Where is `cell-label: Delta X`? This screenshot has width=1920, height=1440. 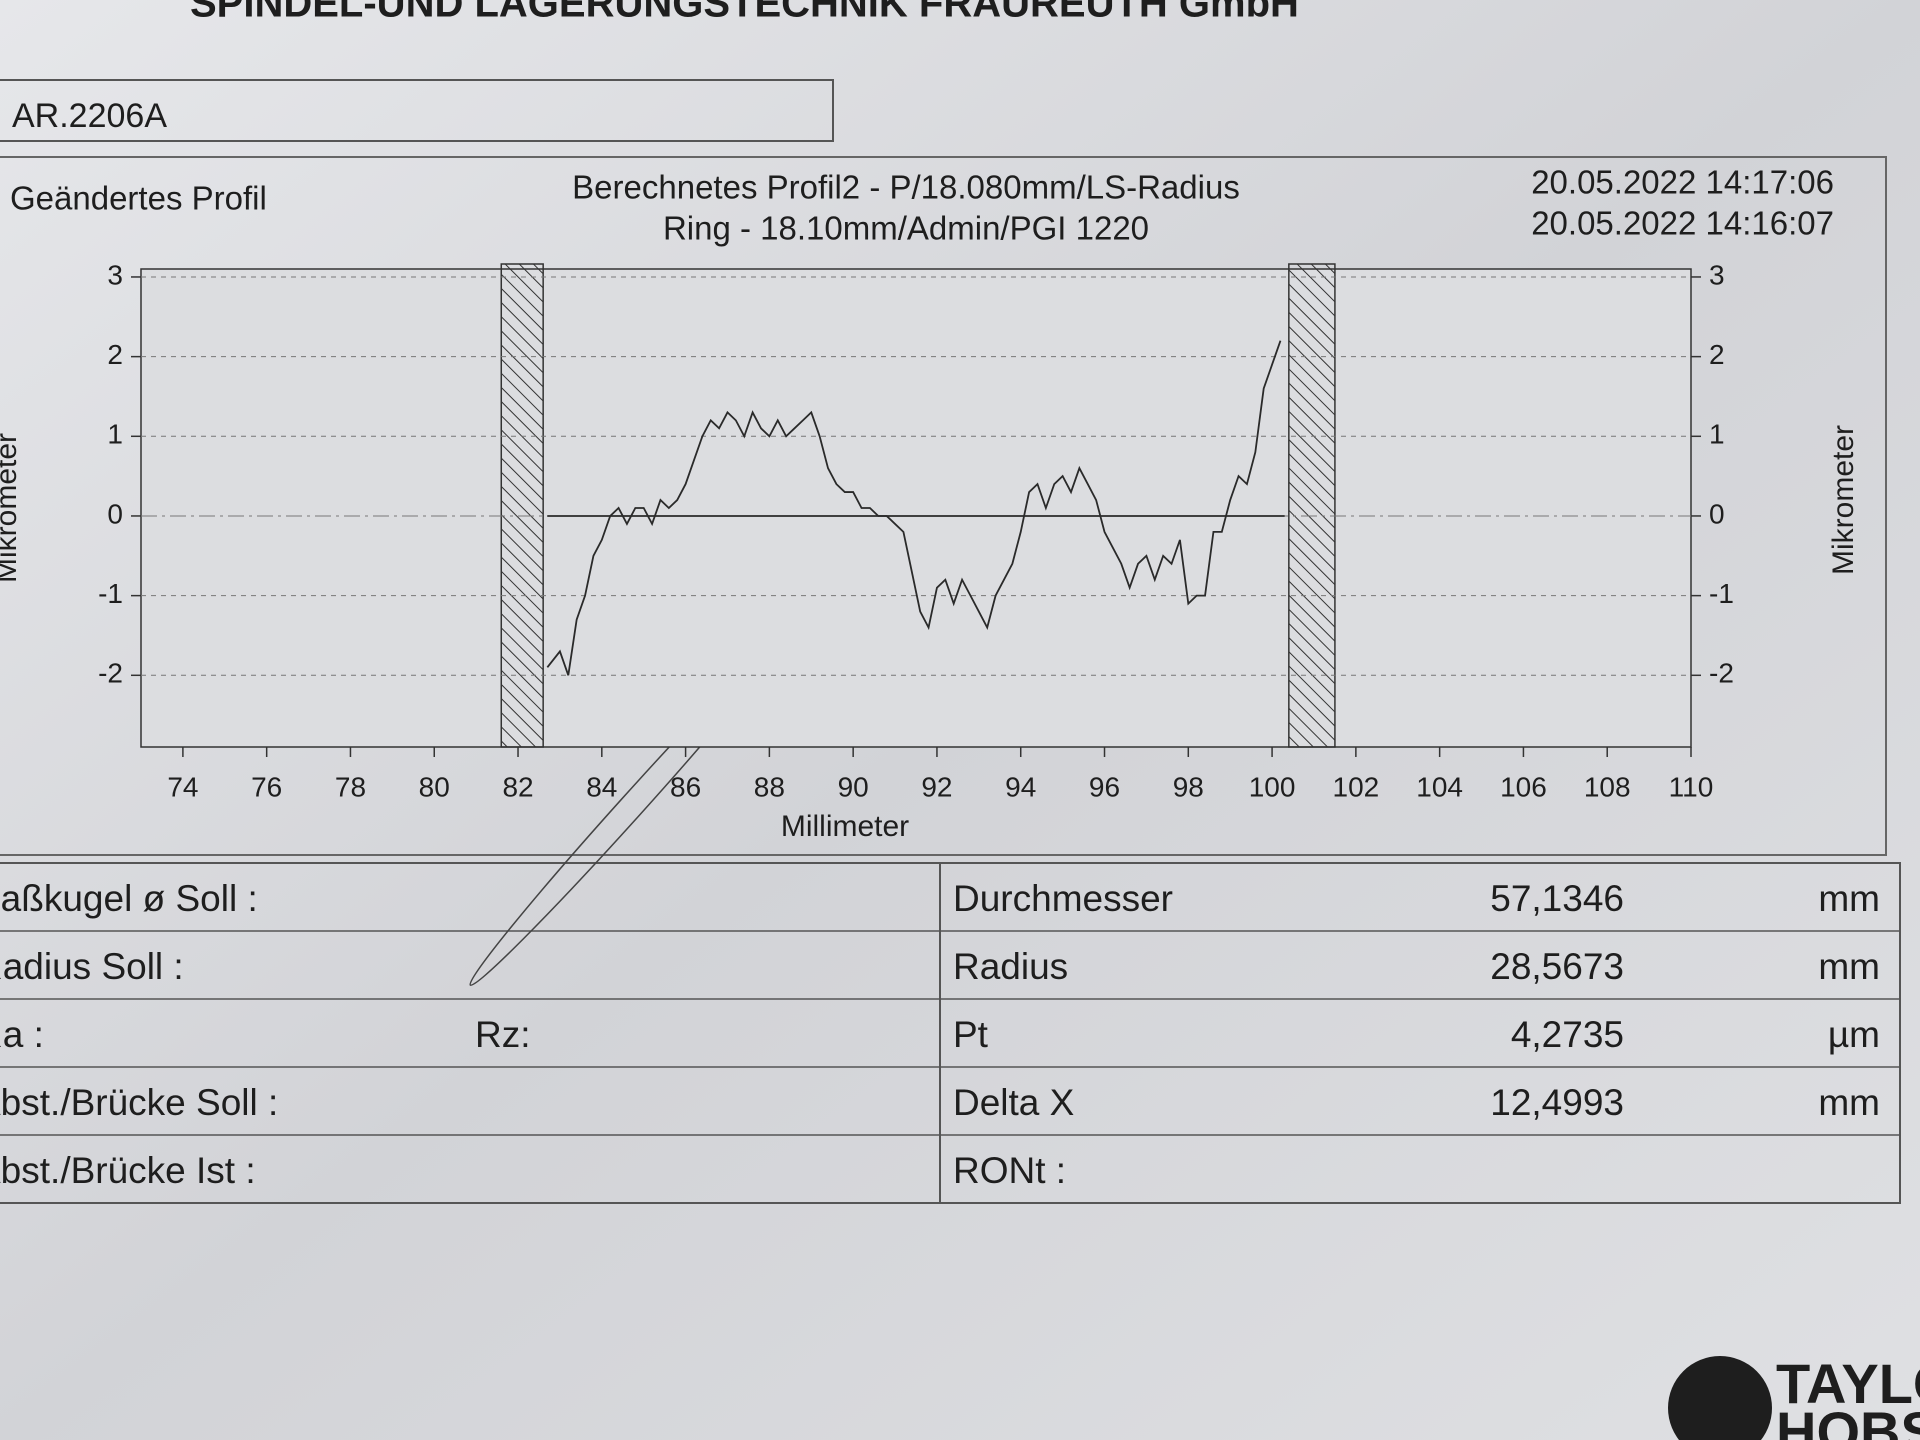
cell-label: Delta X is located at coordinates (1013, 1102).